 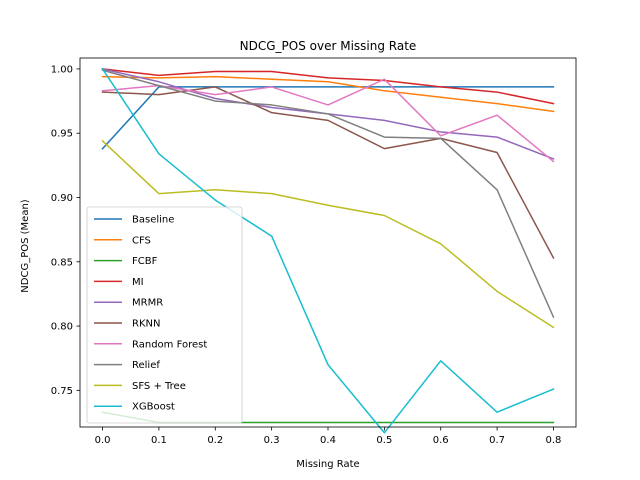 What do you see at coordinates (62, 262) in the screenshot?
I see `y-tick-label: 0.85` at bounding box center [62, 262].